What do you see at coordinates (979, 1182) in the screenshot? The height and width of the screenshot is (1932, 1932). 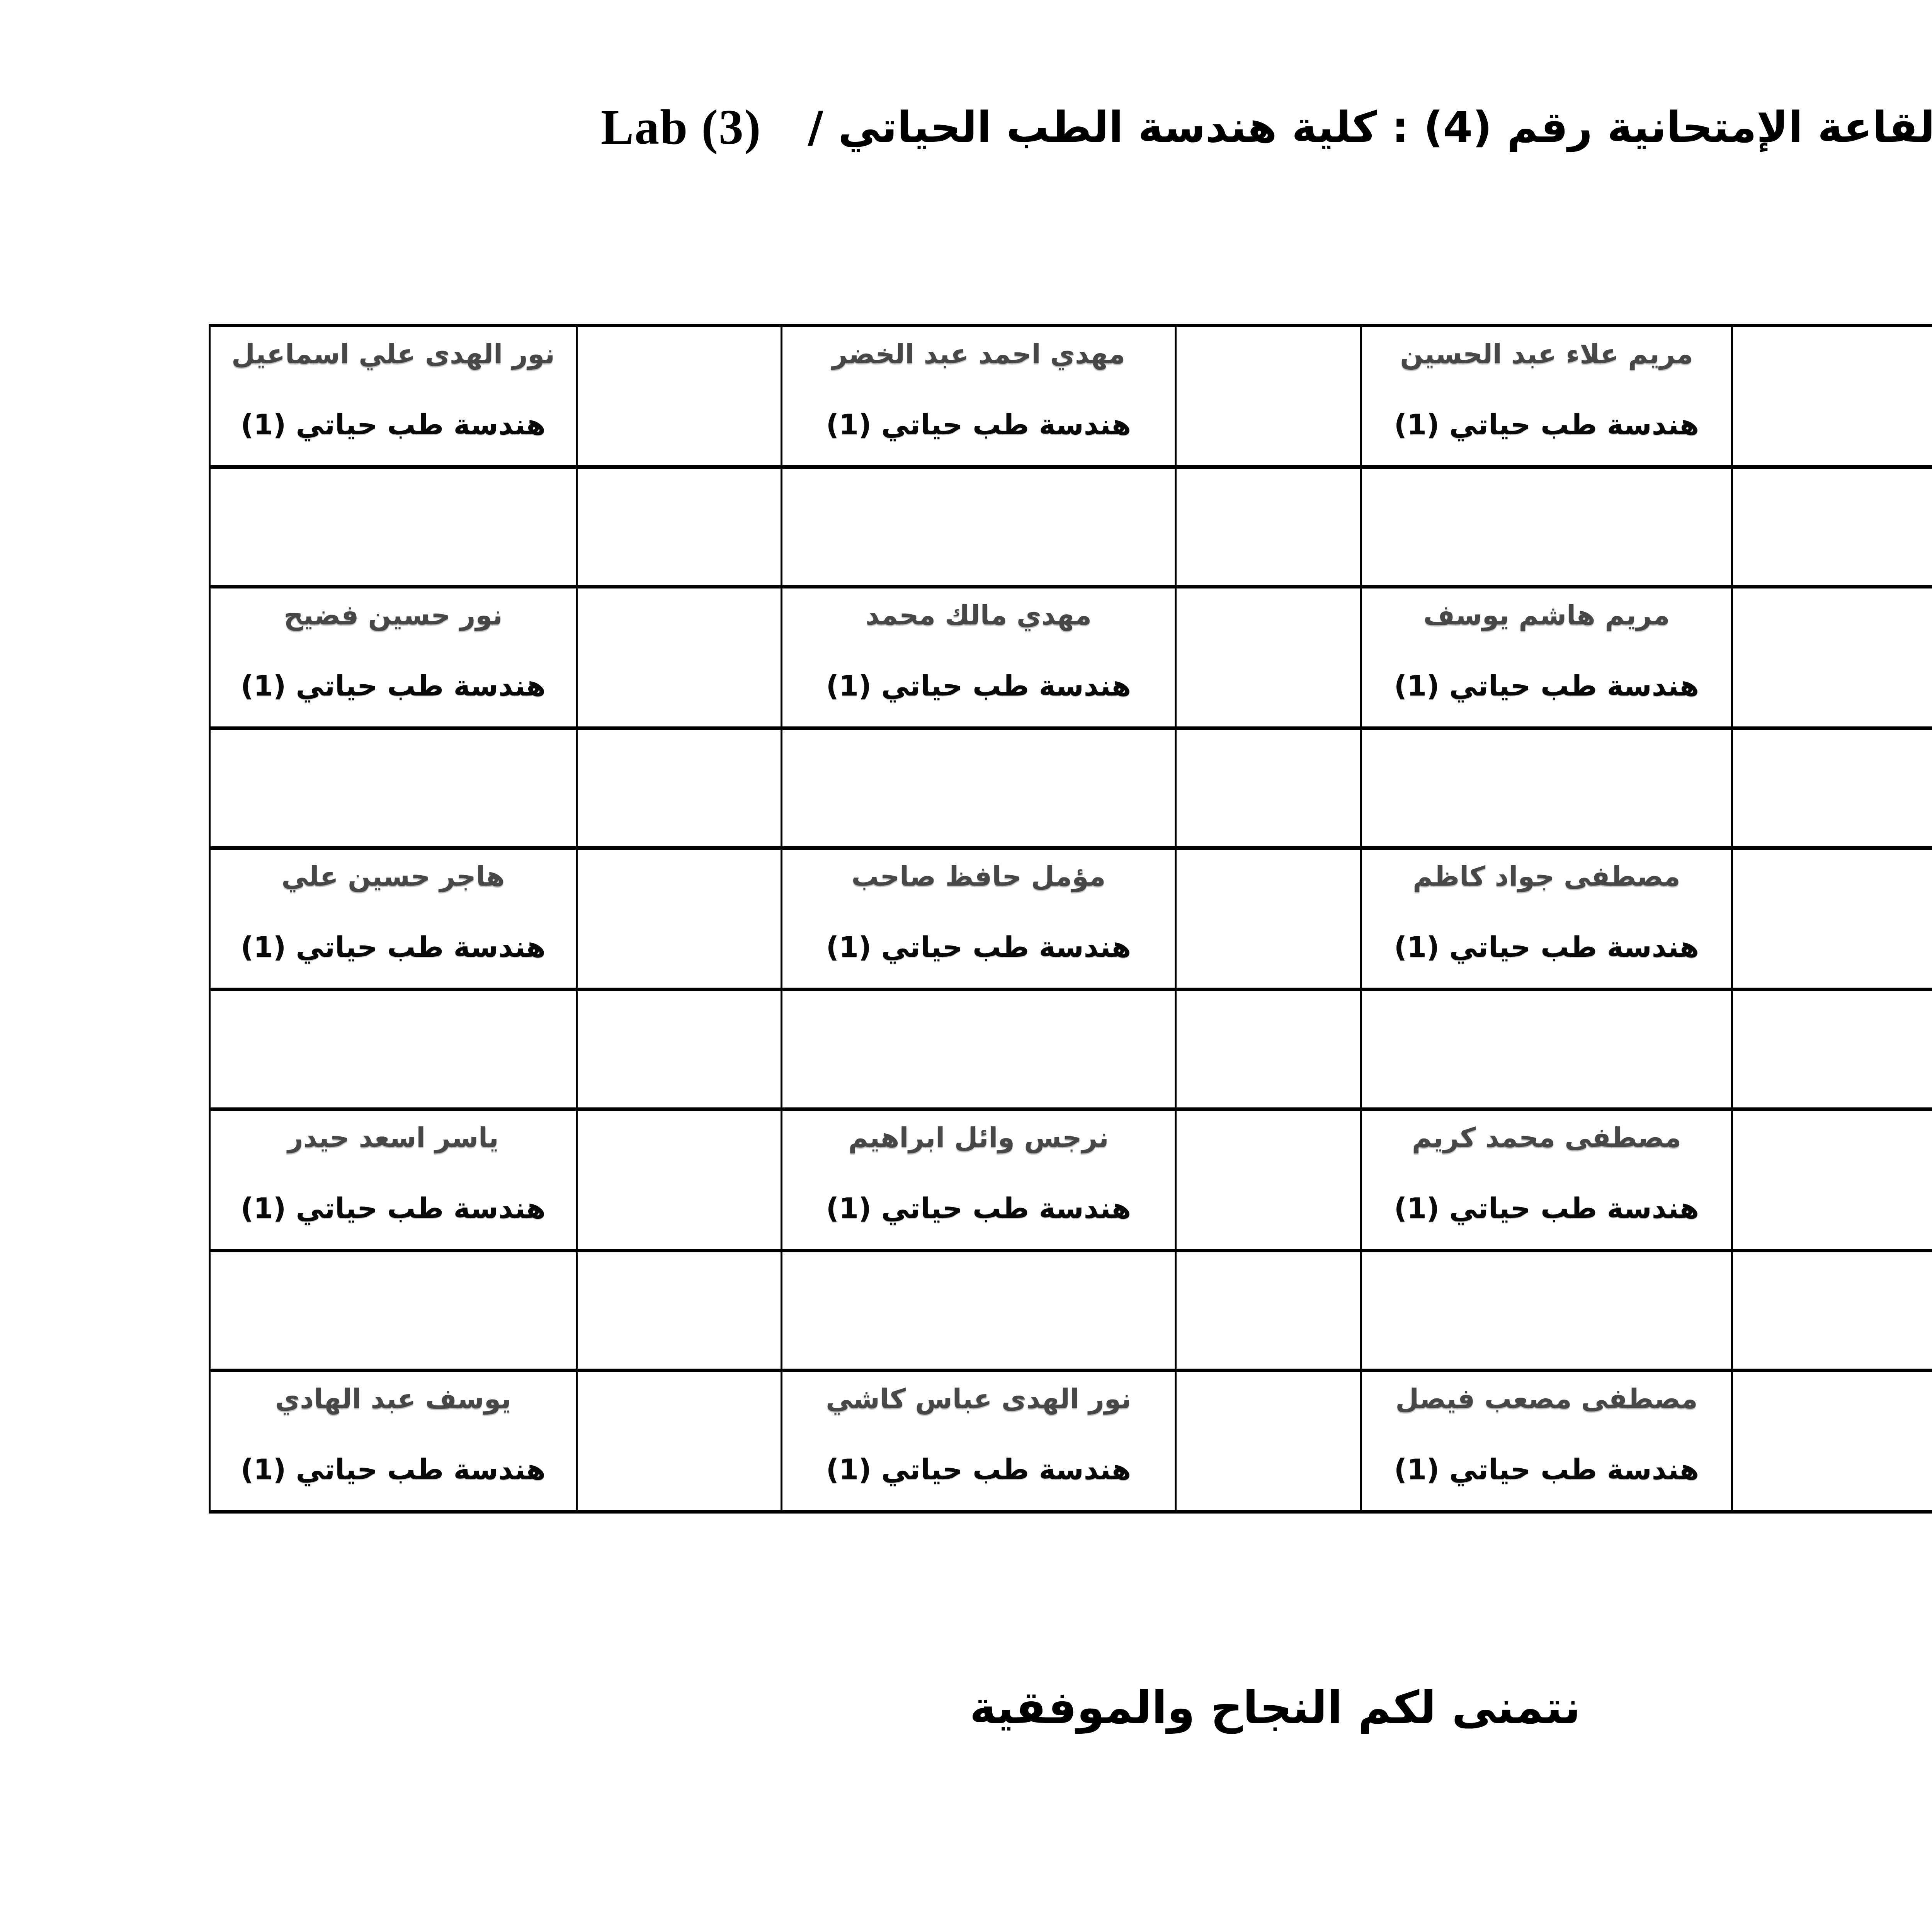 I see `seat-cell: نرجس وائل ابراهيم هندسة طب حياتي (1)` at bounding box center [979, 1182].